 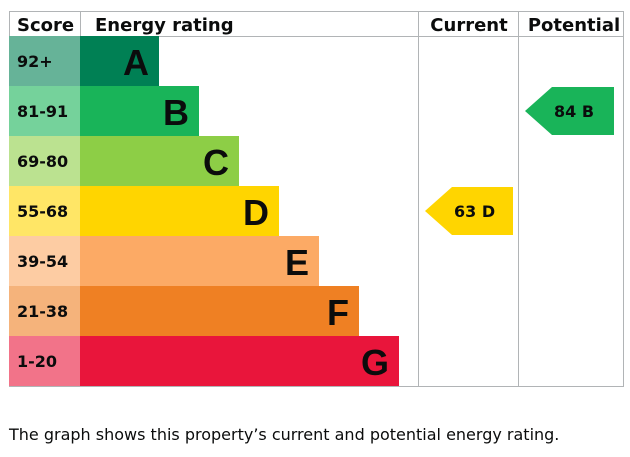 What do you see at coordinates (179, 211) in the screenshot?
I see `band-bar-d` at bounding box center [179, 211].